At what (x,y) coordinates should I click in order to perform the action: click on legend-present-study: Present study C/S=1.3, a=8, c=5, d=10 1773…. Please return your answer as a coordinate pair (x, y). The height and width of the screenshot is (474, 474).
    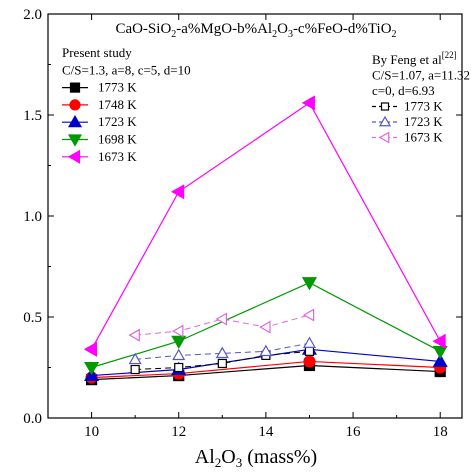
    Looking at the image, I should click on (126, 104).